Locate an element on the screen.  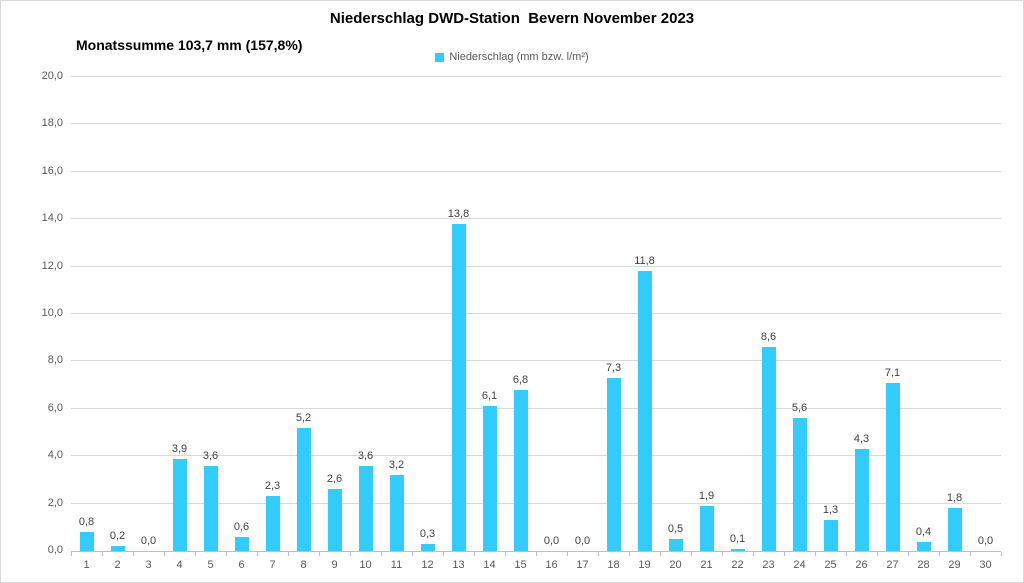
legend: Niederschlag (mm bzw. l/m²) is located at coordinates (512, 57).